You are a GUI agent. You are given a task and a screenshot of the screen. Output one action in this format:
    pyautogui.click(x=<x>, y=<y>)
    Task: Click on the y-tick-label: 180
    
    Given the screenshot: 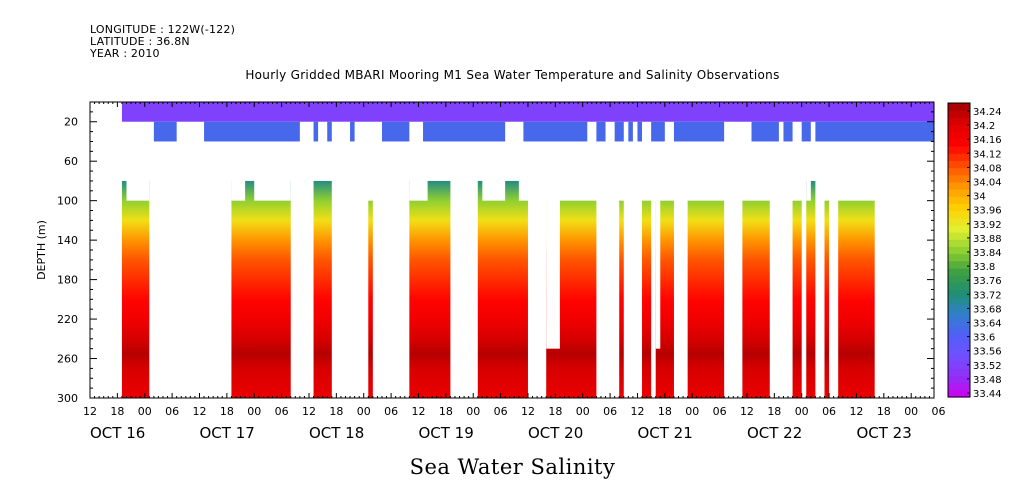 What is the action you would take?
    pyautogui.click(x=67, y=280)
    